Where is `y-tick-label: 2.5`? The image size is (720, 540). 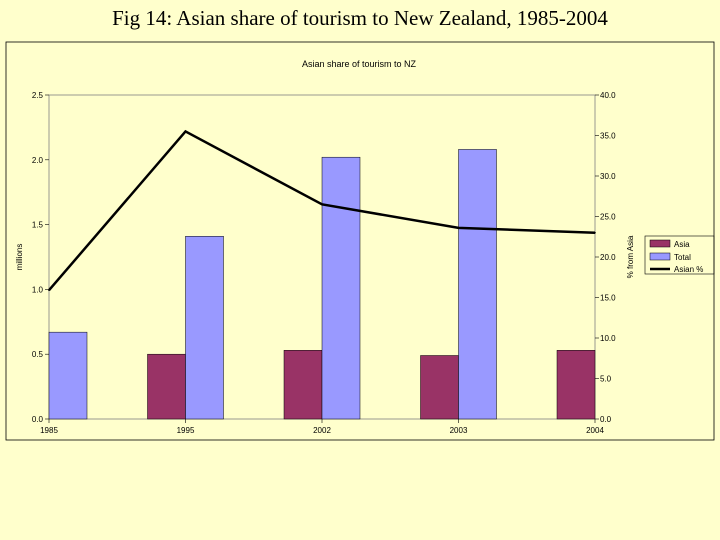
y-tick-label: 2.5 is located at coordinates (38, 95).